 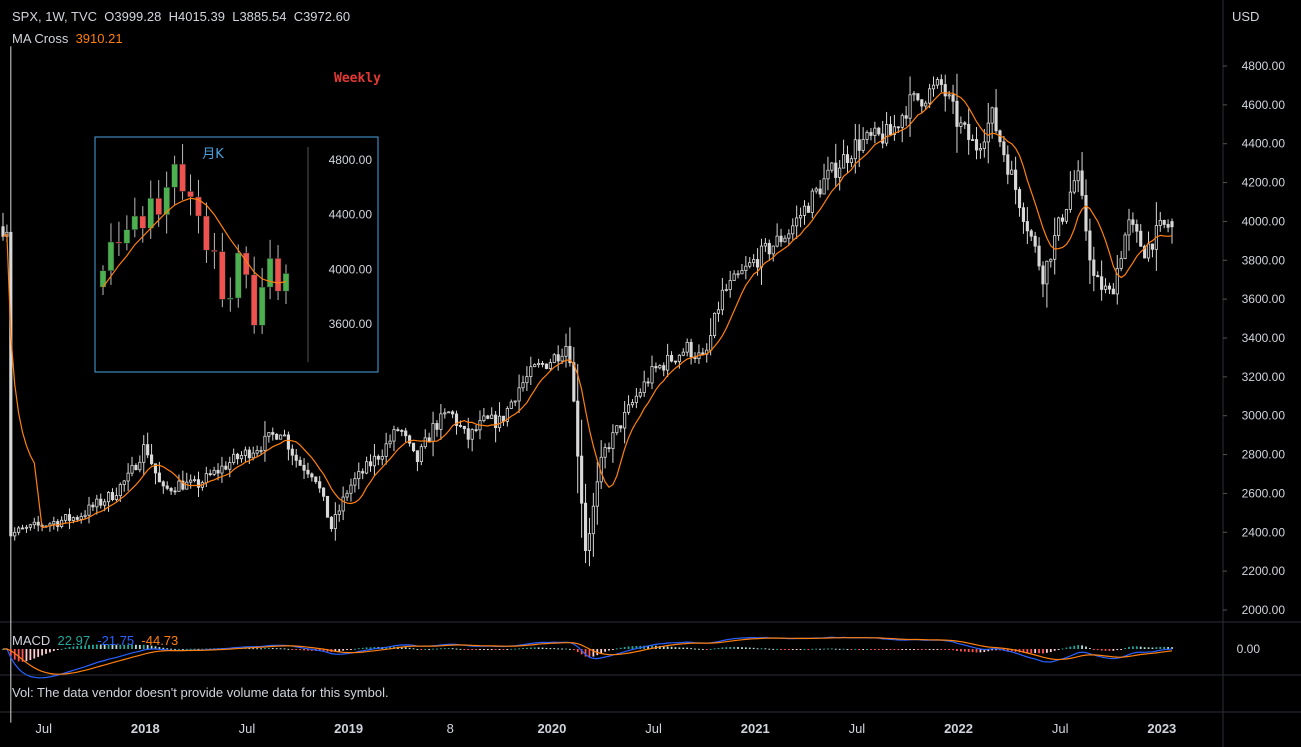 What do you see at coordinates (55, 16) in the screenshot?
I see `symbol-interval: SPX, 1W, TVC` at bounding box center [55, 16].